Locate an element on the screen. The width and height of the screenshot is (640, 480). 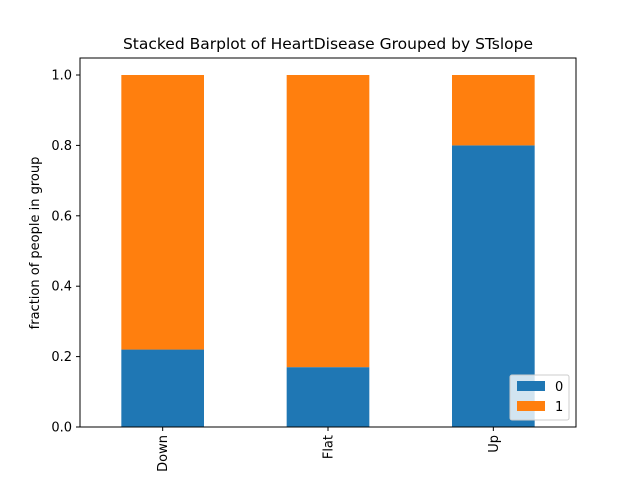
y-axis-label: fraction of people in group is located at coordinates (35, 243).